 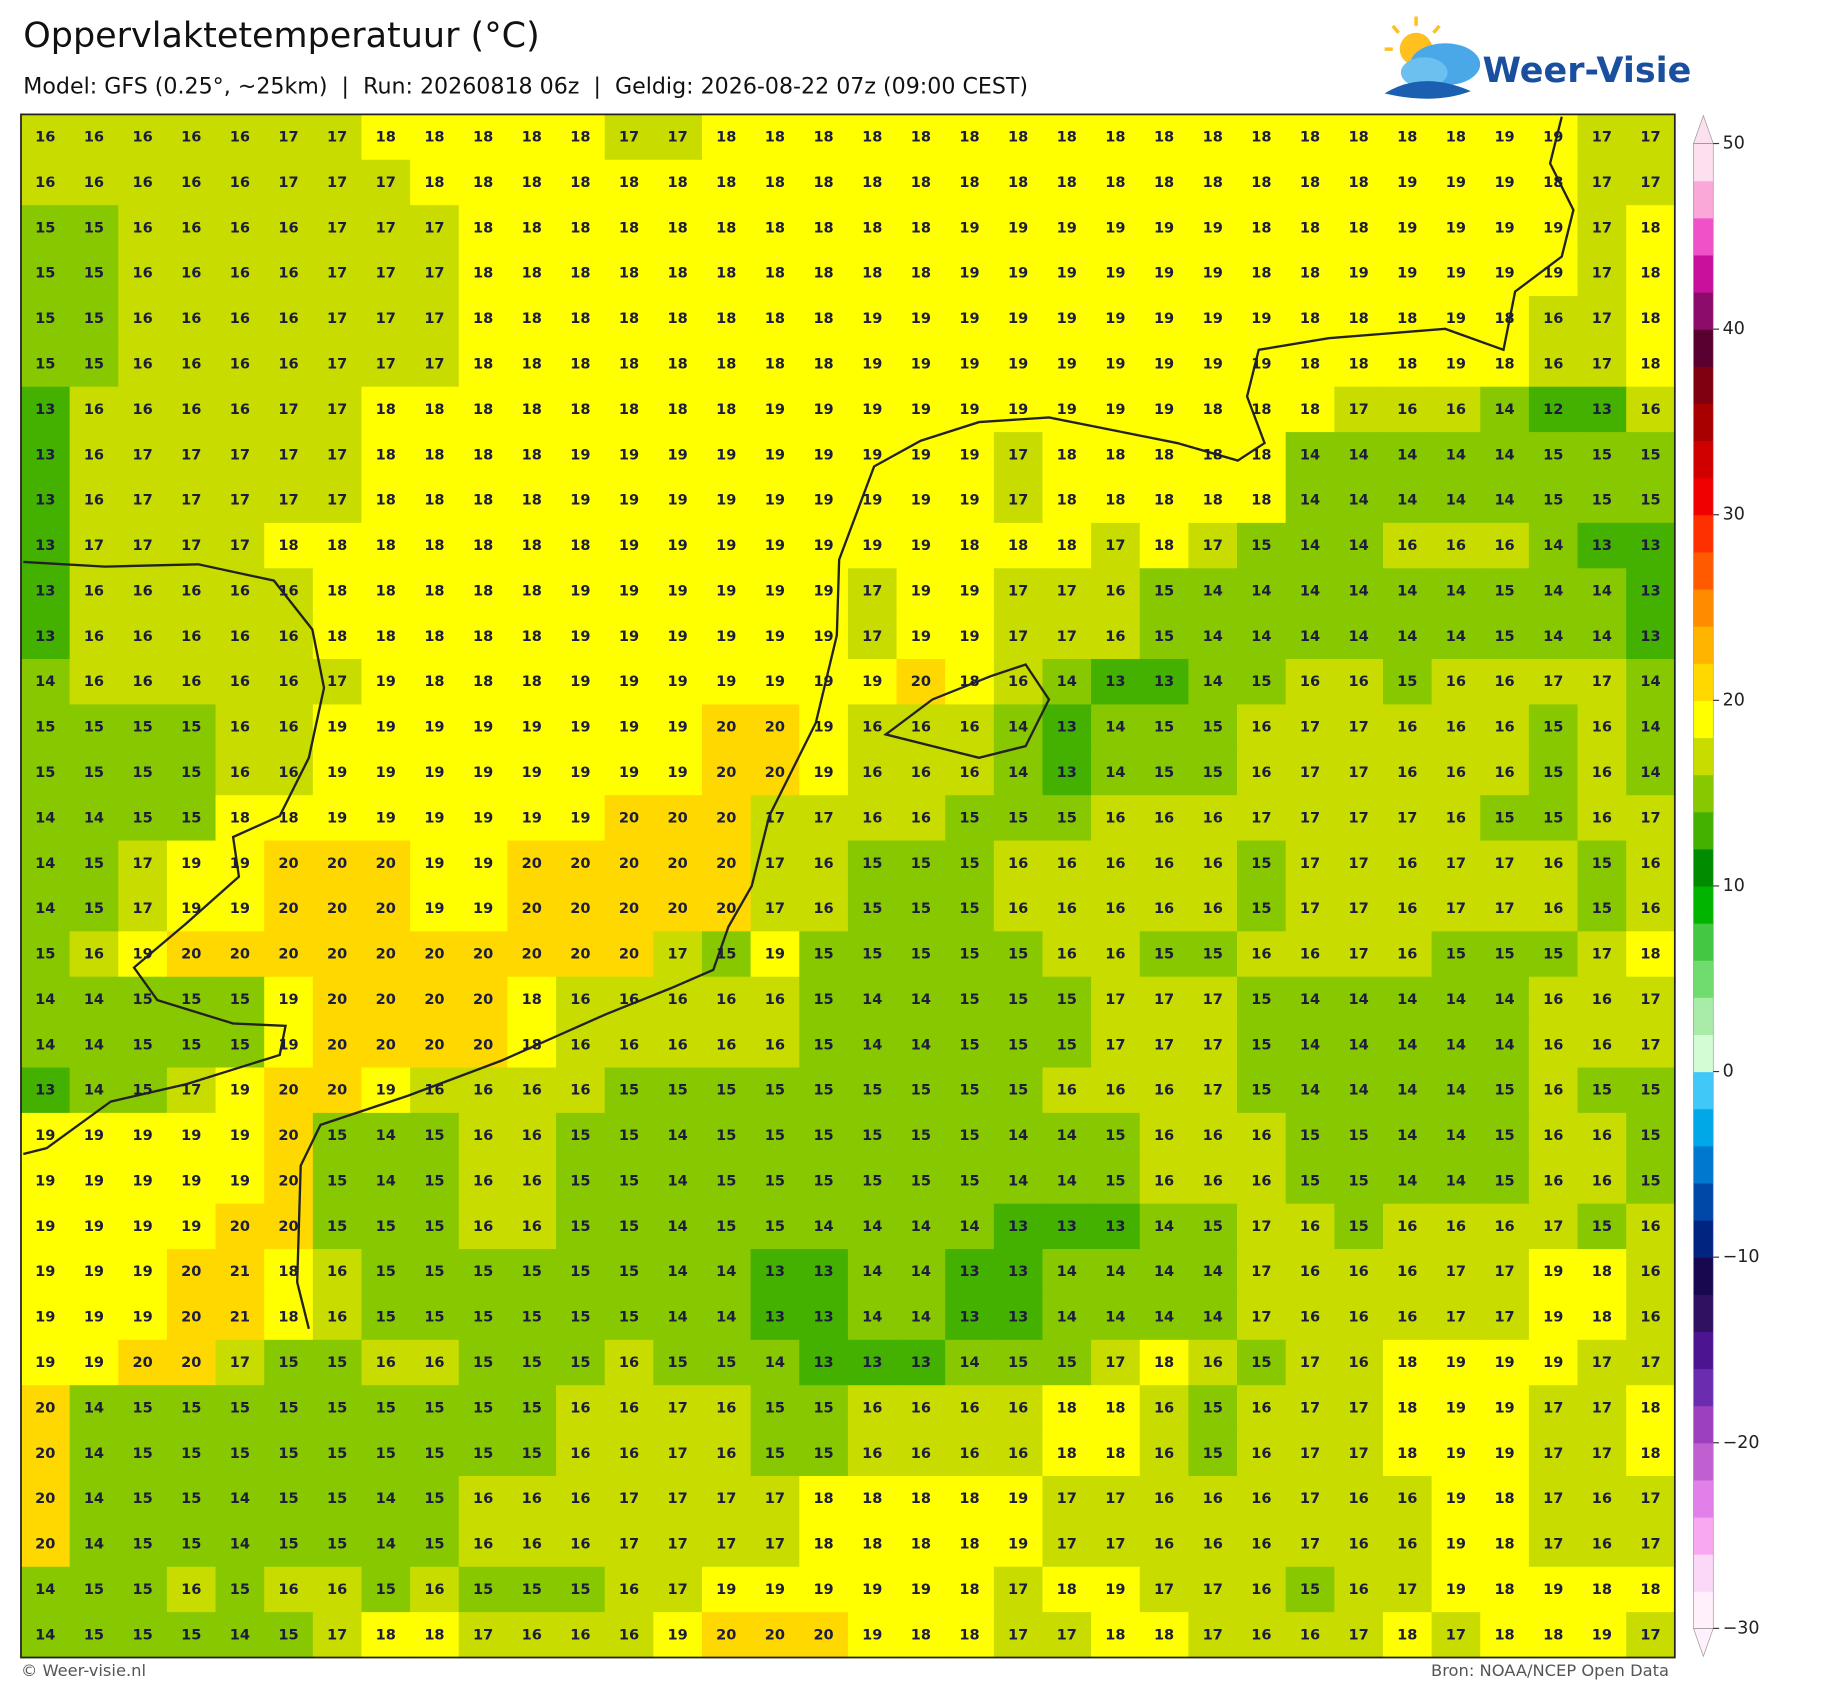 What do you see at coordinates (337, 908) in the screenshot?
I see `temperature-label: 20` at bounding box center [337, 908].